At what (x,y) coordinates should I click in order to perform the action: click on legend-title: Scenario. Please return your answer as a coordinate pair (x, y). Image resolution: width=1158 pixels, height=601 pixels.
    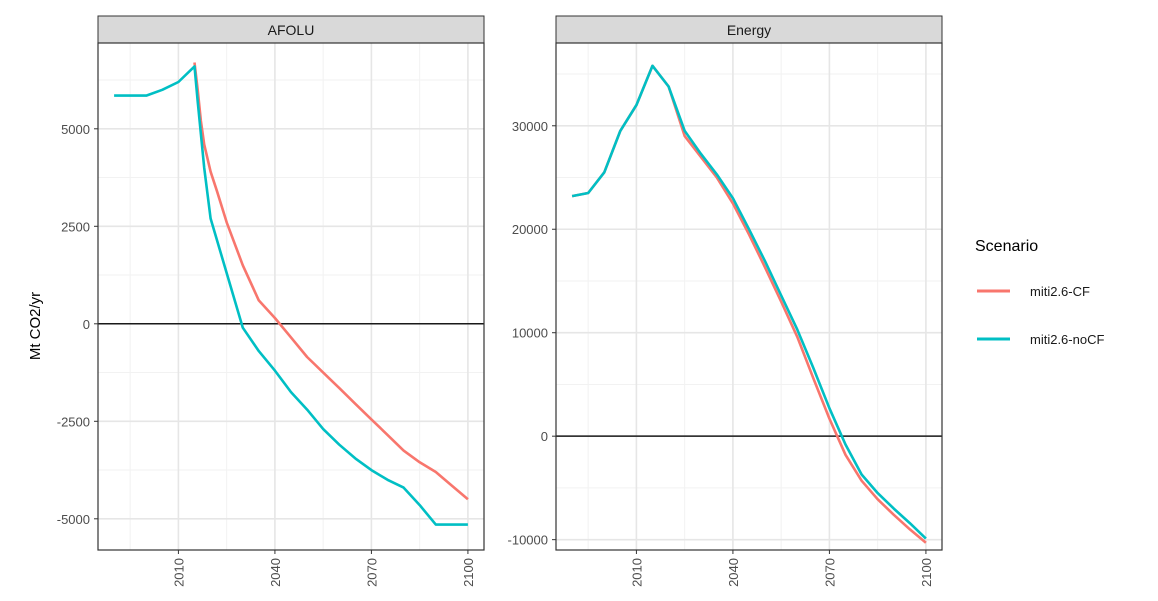
    Looking at the image, I should click on (1006, 246).